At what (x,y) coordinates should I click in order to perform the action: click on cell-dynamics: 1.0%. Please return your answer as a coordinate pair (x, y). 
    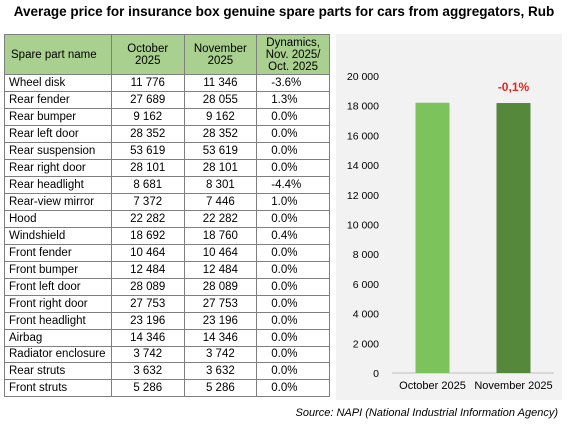
    Looking at the image, I should click on (293, 201).